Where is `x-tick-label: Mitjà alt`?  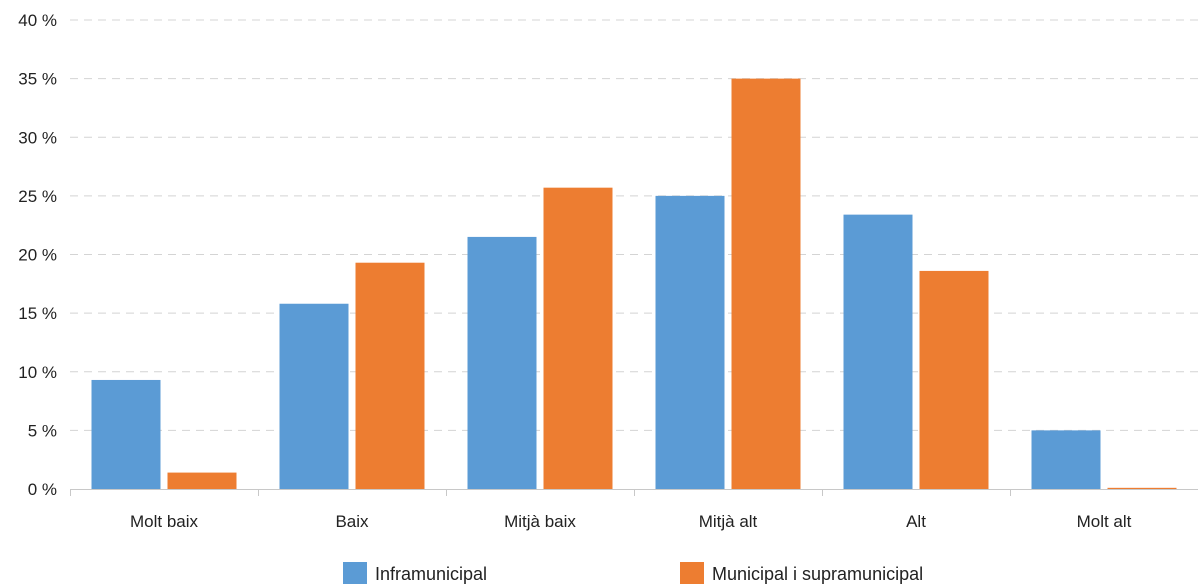
x-tick-label: Mitjà alt is located at coordinates (728, 521).